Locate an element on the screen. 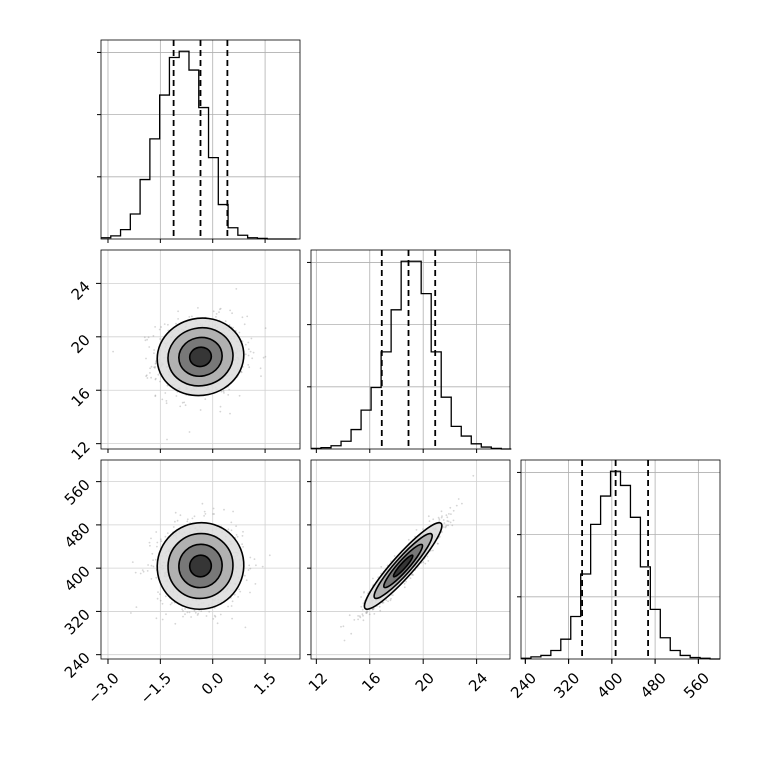 The width and height of the screenshot is (760, 764). x-tick-label: 560 is located at coordinates (696, 685).